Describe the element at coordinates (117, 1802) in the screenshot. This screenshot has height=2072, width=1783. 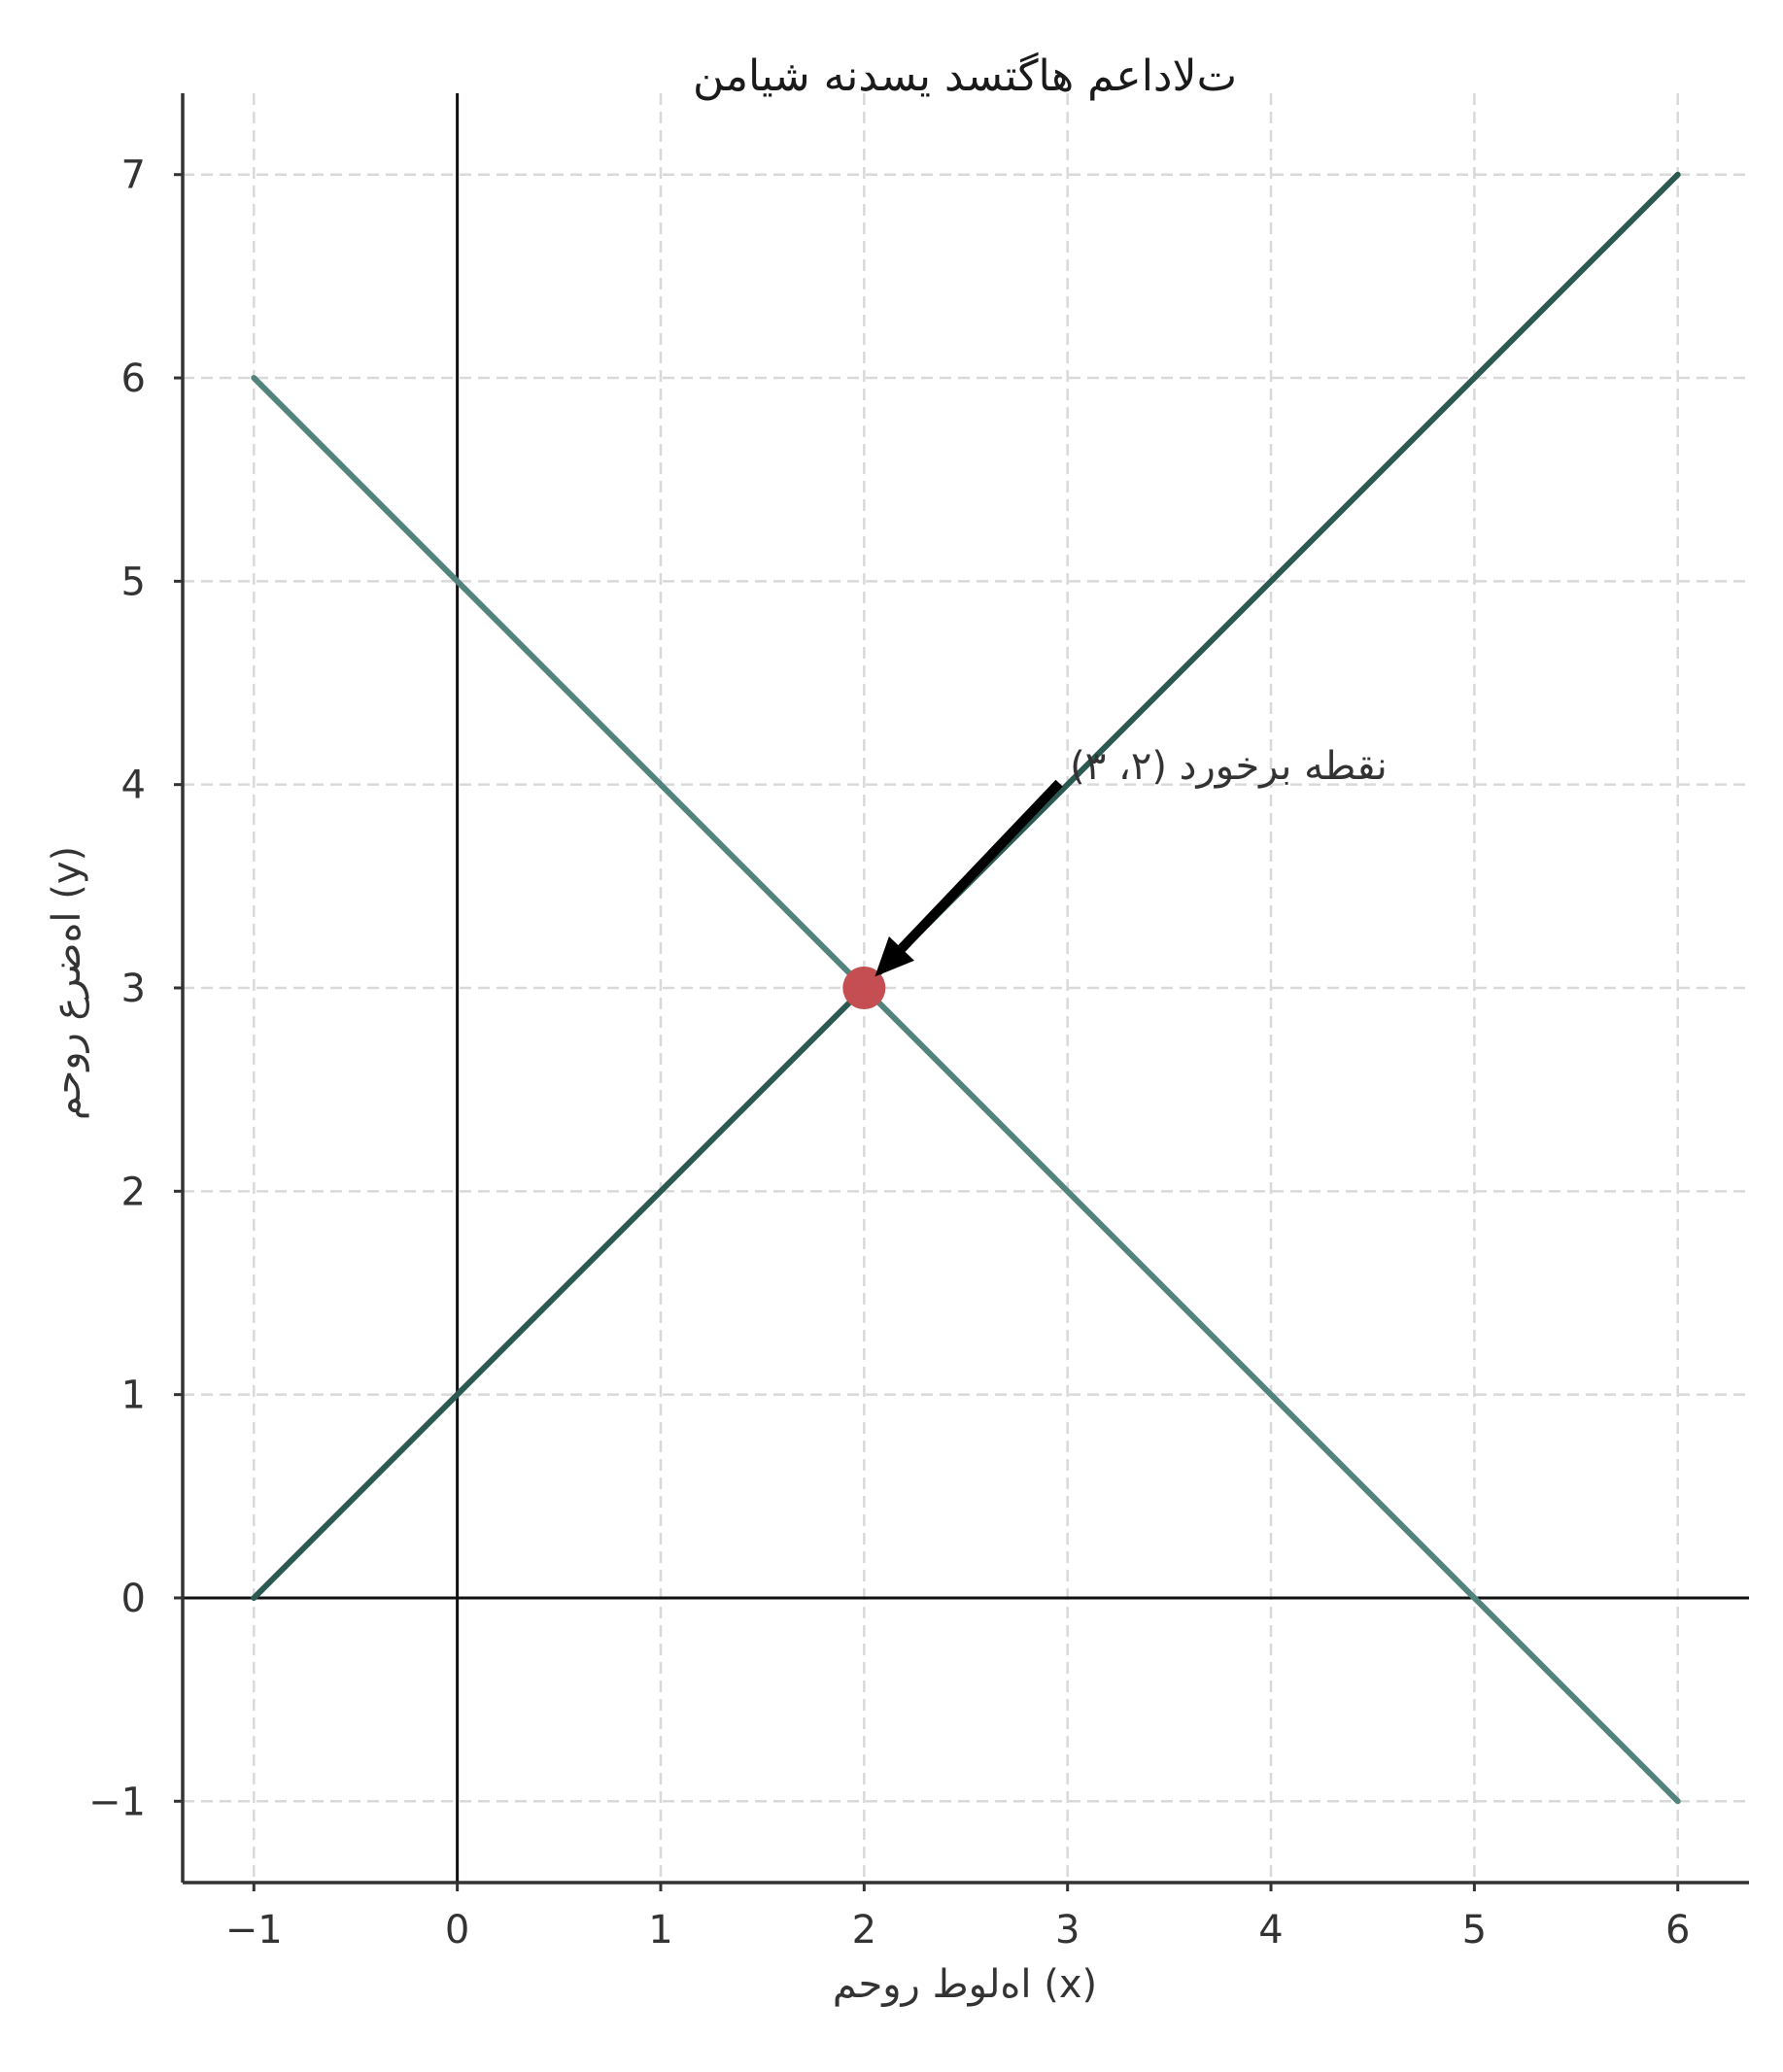
I see `y-tick-label: −1` at that location.